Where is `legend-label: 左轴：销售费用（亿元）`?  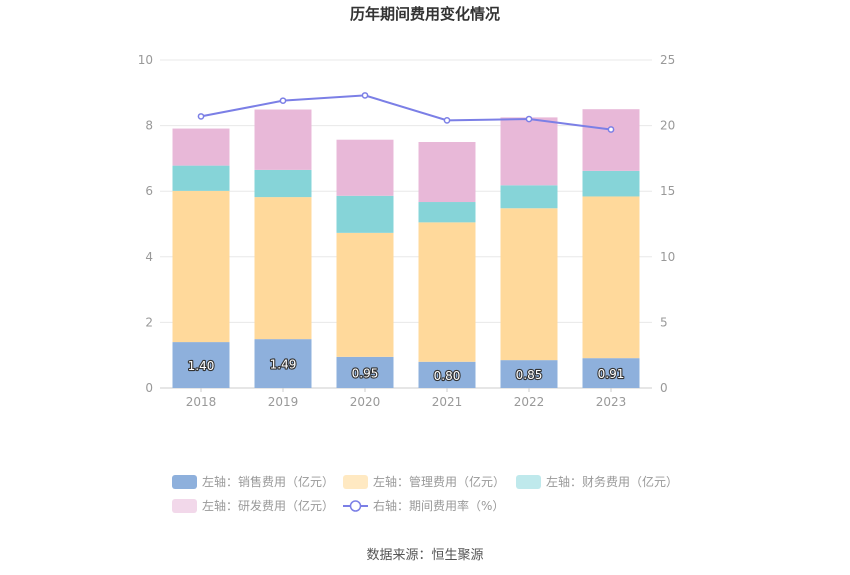
legend-label: 左轴：销售费用（亿元） is located at coordinates (268, 481).